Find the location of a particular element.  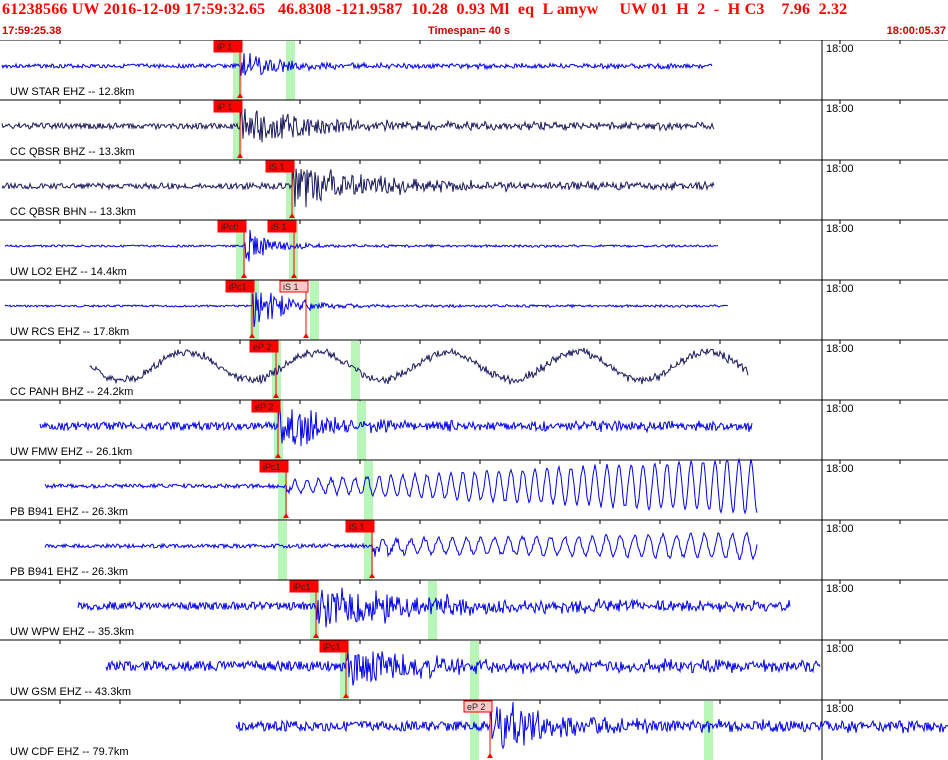

station-label: UW GSM EHZ -- 43.3km is located at coordinates (70, 692).